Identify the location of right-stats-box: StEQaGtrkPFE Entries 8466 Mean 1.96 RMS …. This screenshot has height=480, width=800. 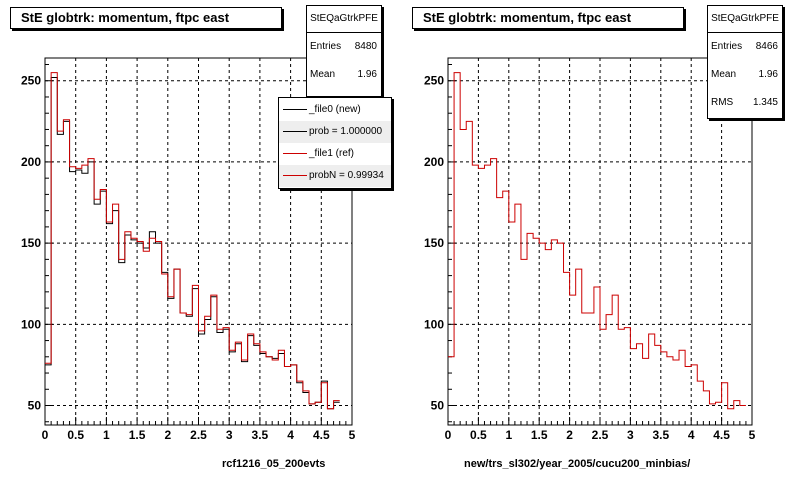
(745, 62).